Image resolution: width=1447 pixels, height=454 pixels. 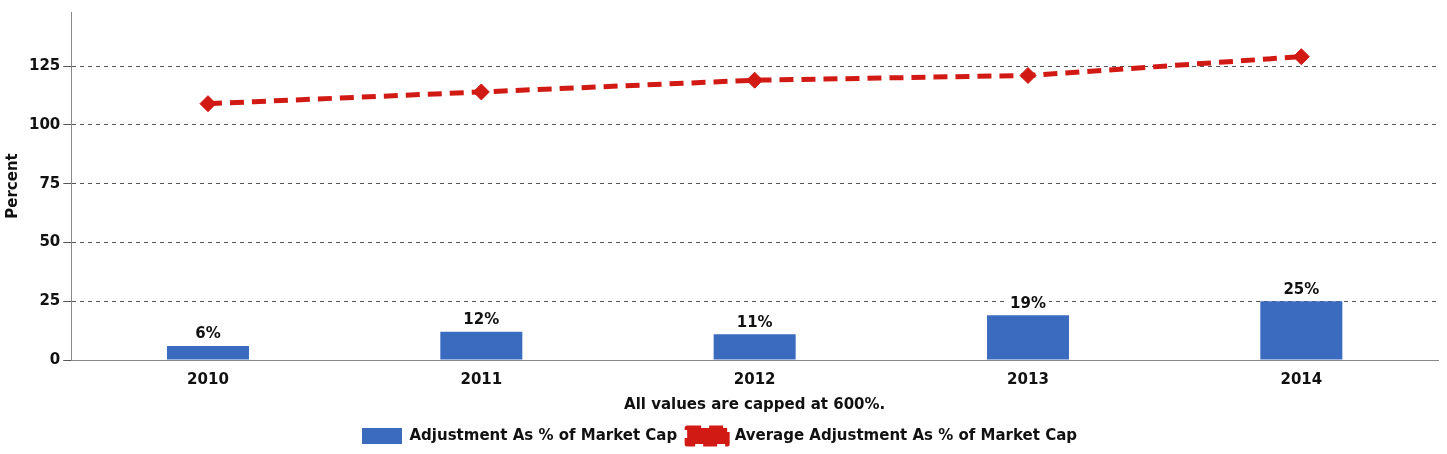 I want to click on data-label: 19%, so click(x=1028, y=302).